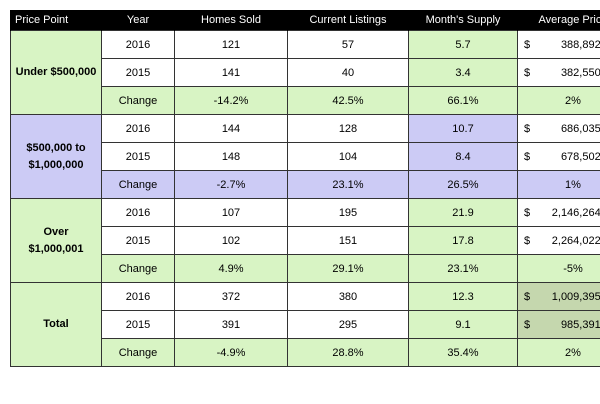  Describe the element at coordinates (348, 44) in the screenshot. I see `listings-cell: 57` at that location.